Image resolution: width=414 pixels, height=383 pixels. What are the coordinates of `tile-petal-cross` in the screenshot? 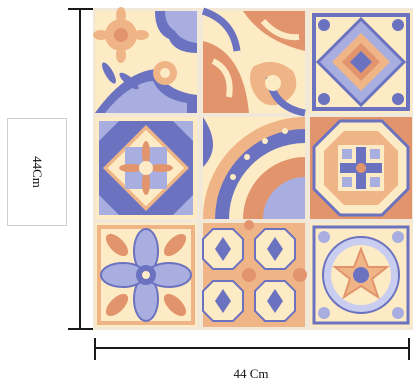 It's located at (146, 275).